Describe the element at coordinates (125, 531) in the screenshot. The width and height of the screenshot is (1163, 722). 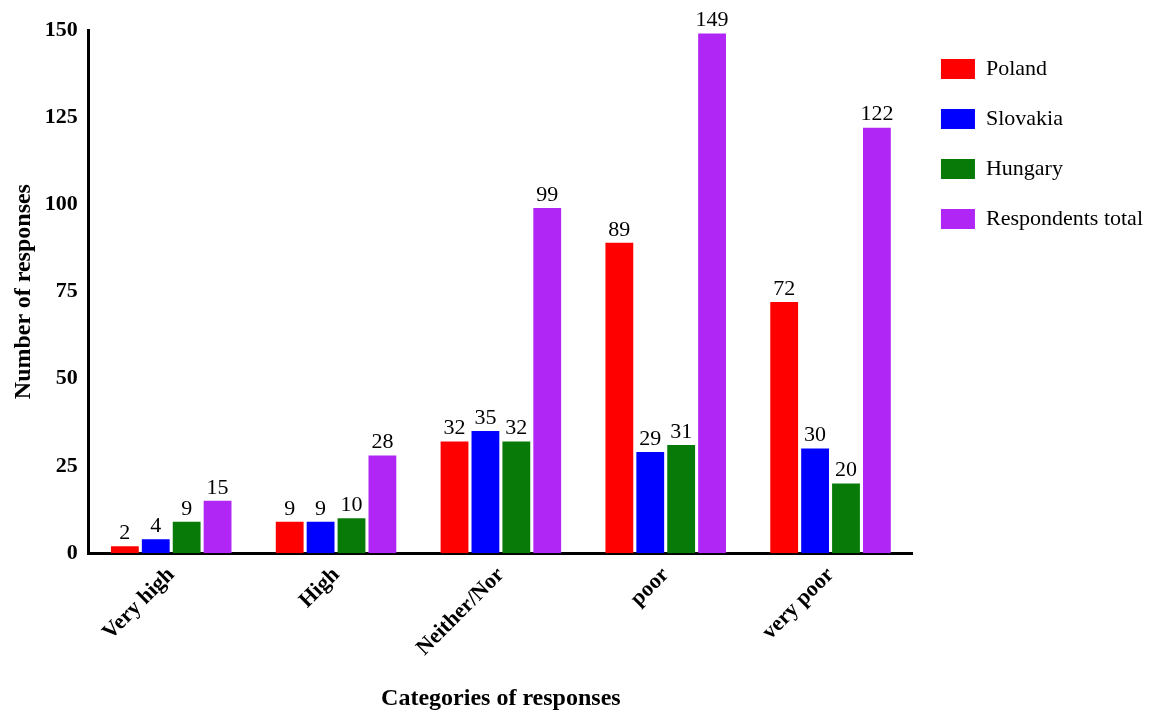
I see `data-label: 2` at that location.